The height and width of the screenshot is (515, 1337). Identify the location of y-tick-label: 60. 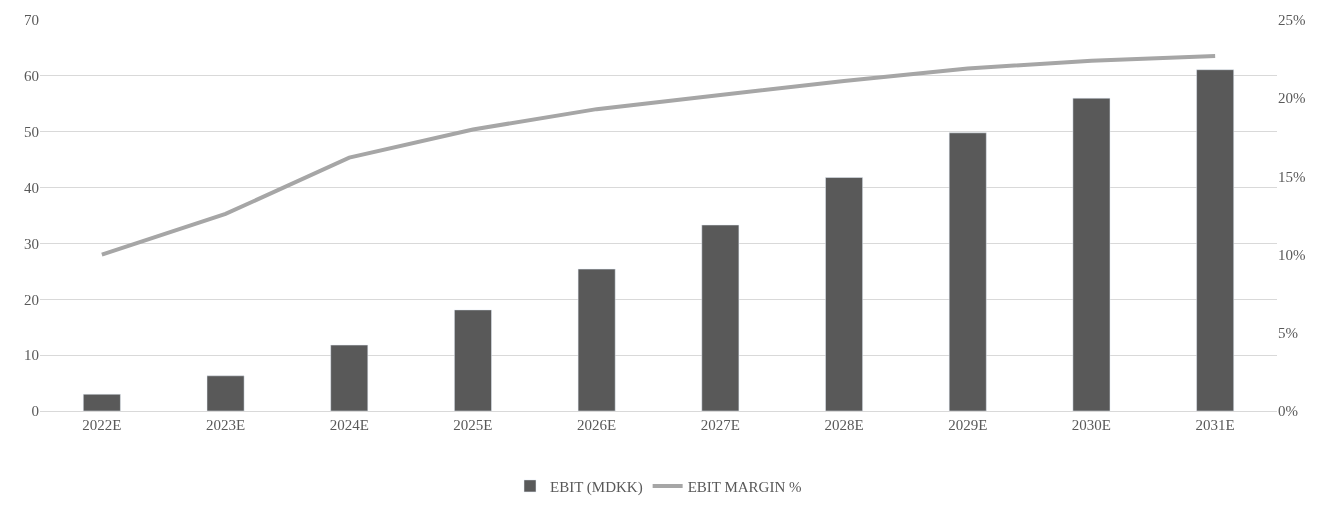
(31, 76).